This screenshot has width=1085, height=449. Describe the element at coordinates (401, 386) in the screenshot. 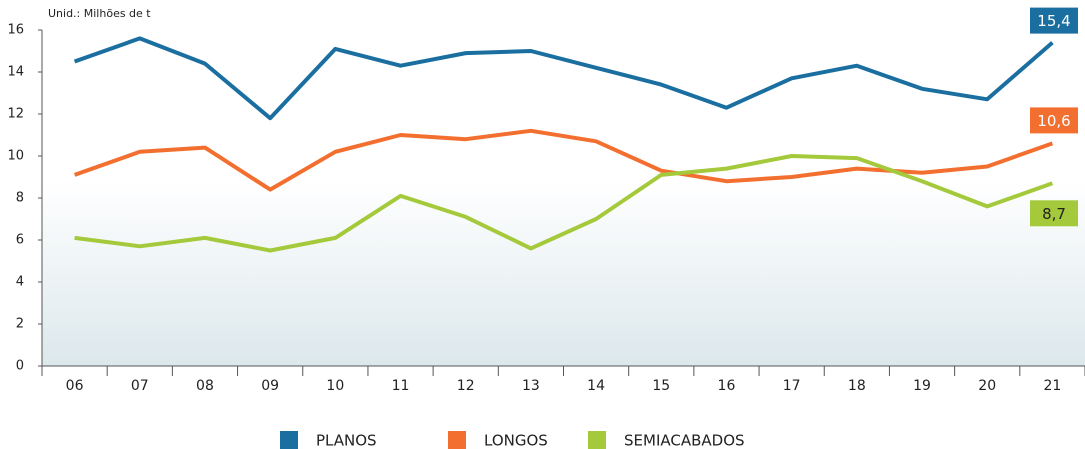

I see `x-tick-label: 11` at that location.